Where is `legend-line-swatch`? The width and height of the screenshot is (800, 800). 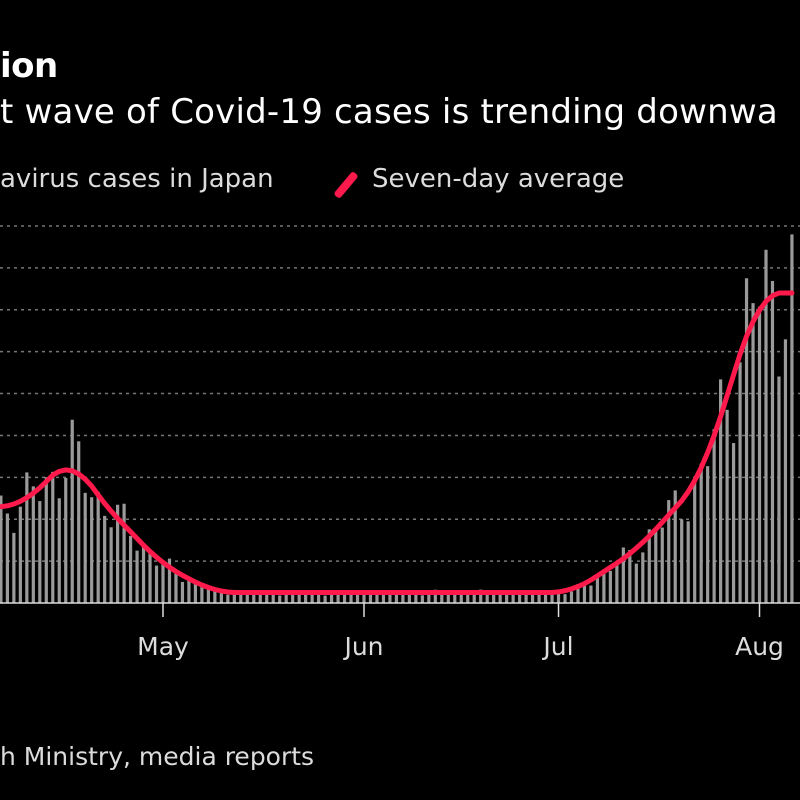
legend-line-swatch is located at coordinates (346, 185).